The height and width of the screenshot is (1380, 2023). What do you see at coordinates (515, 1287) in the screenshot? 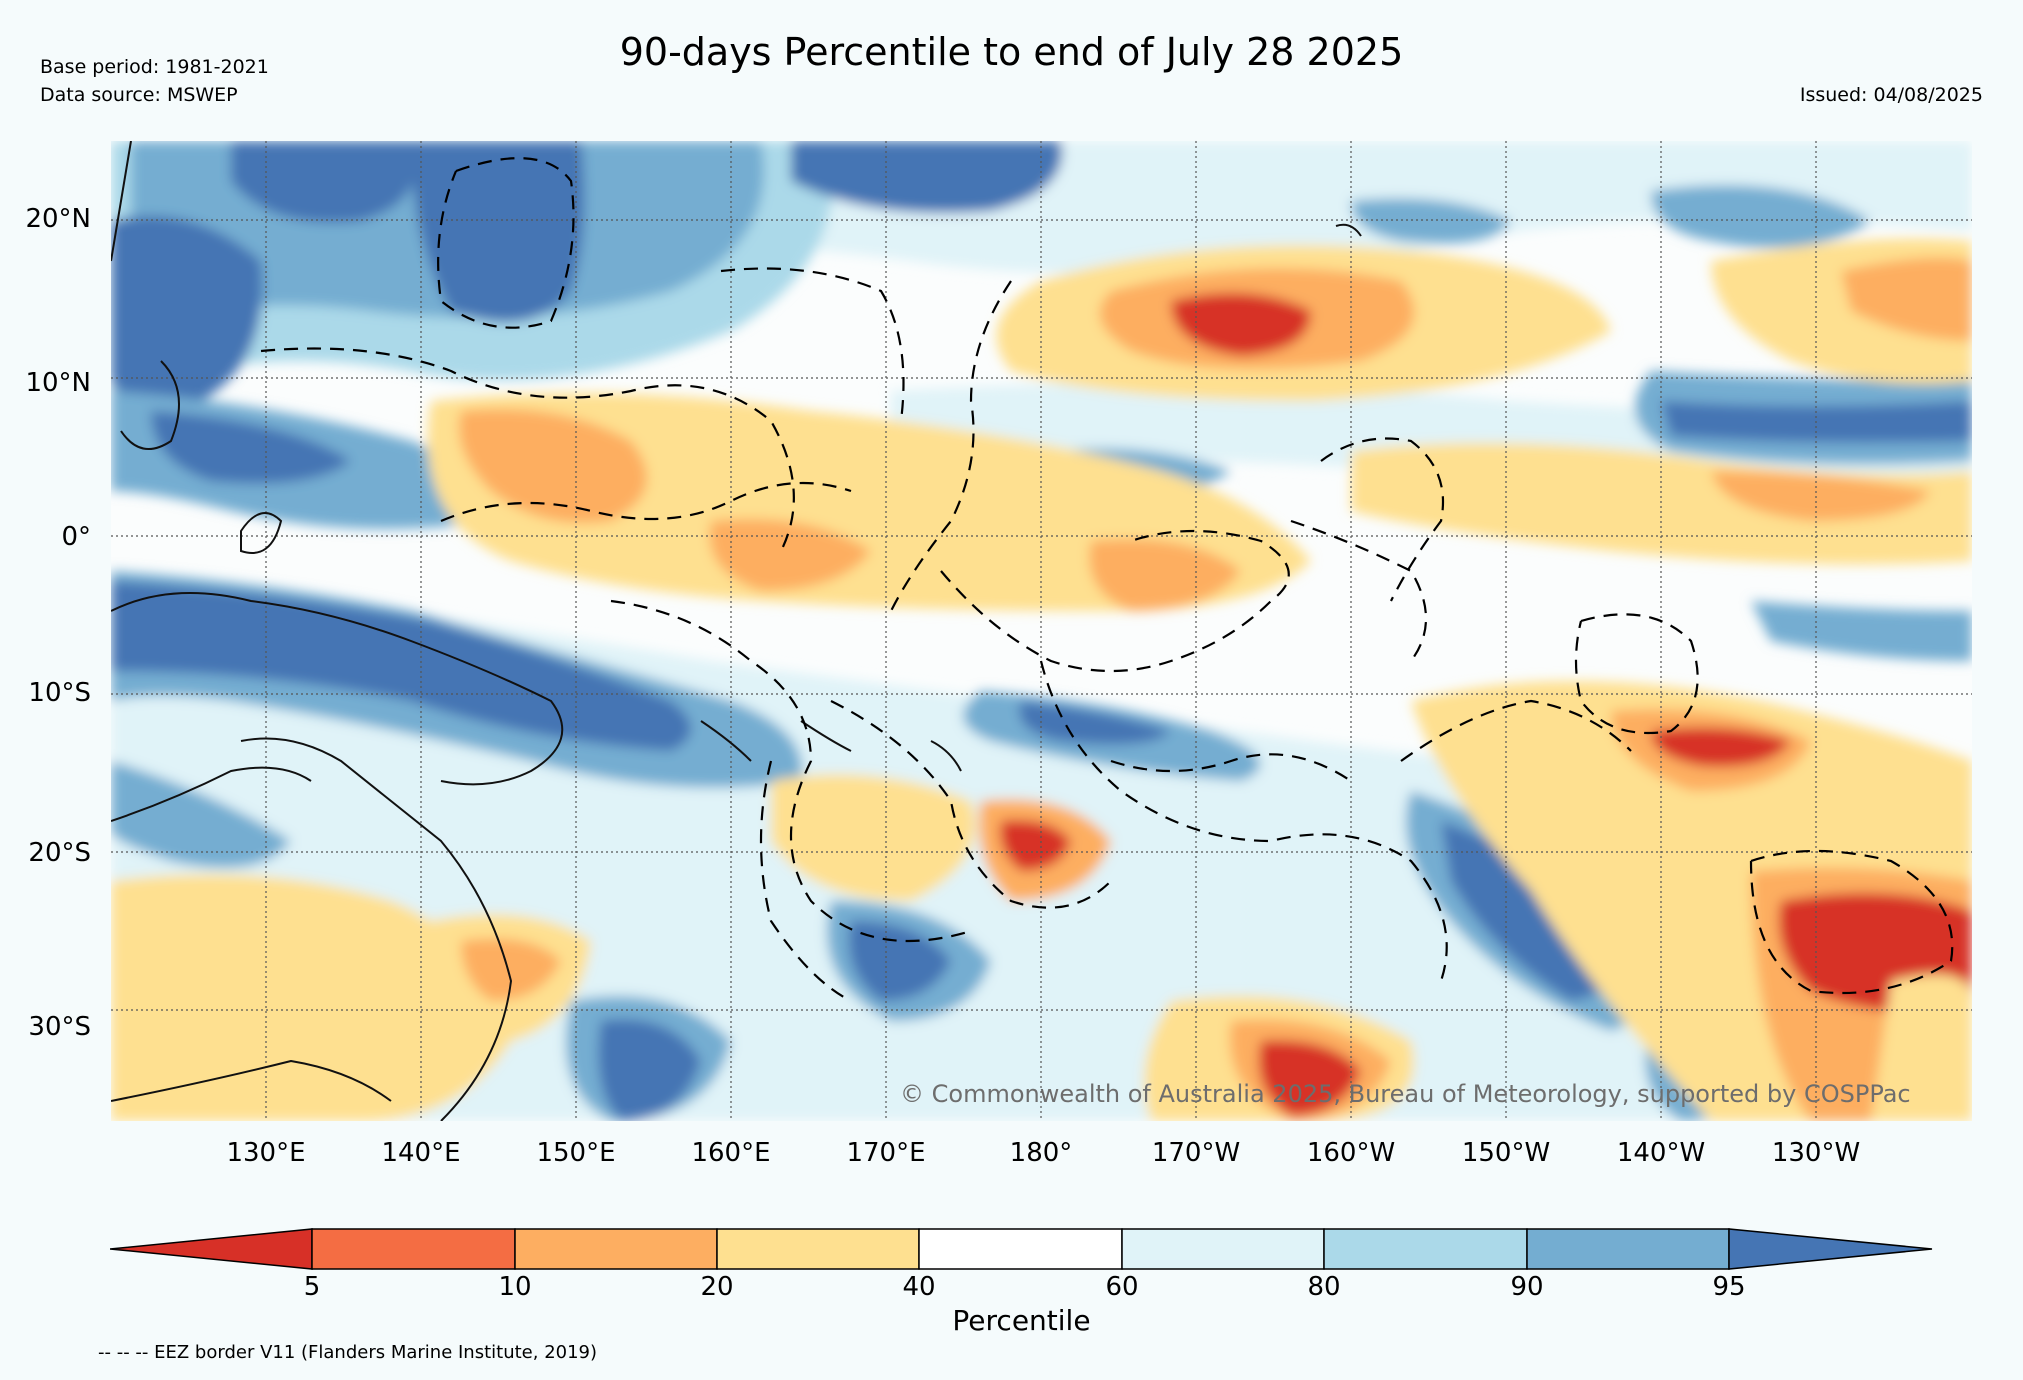
I see `colorbar-tick: 10` at bounding box center [515, 1287].